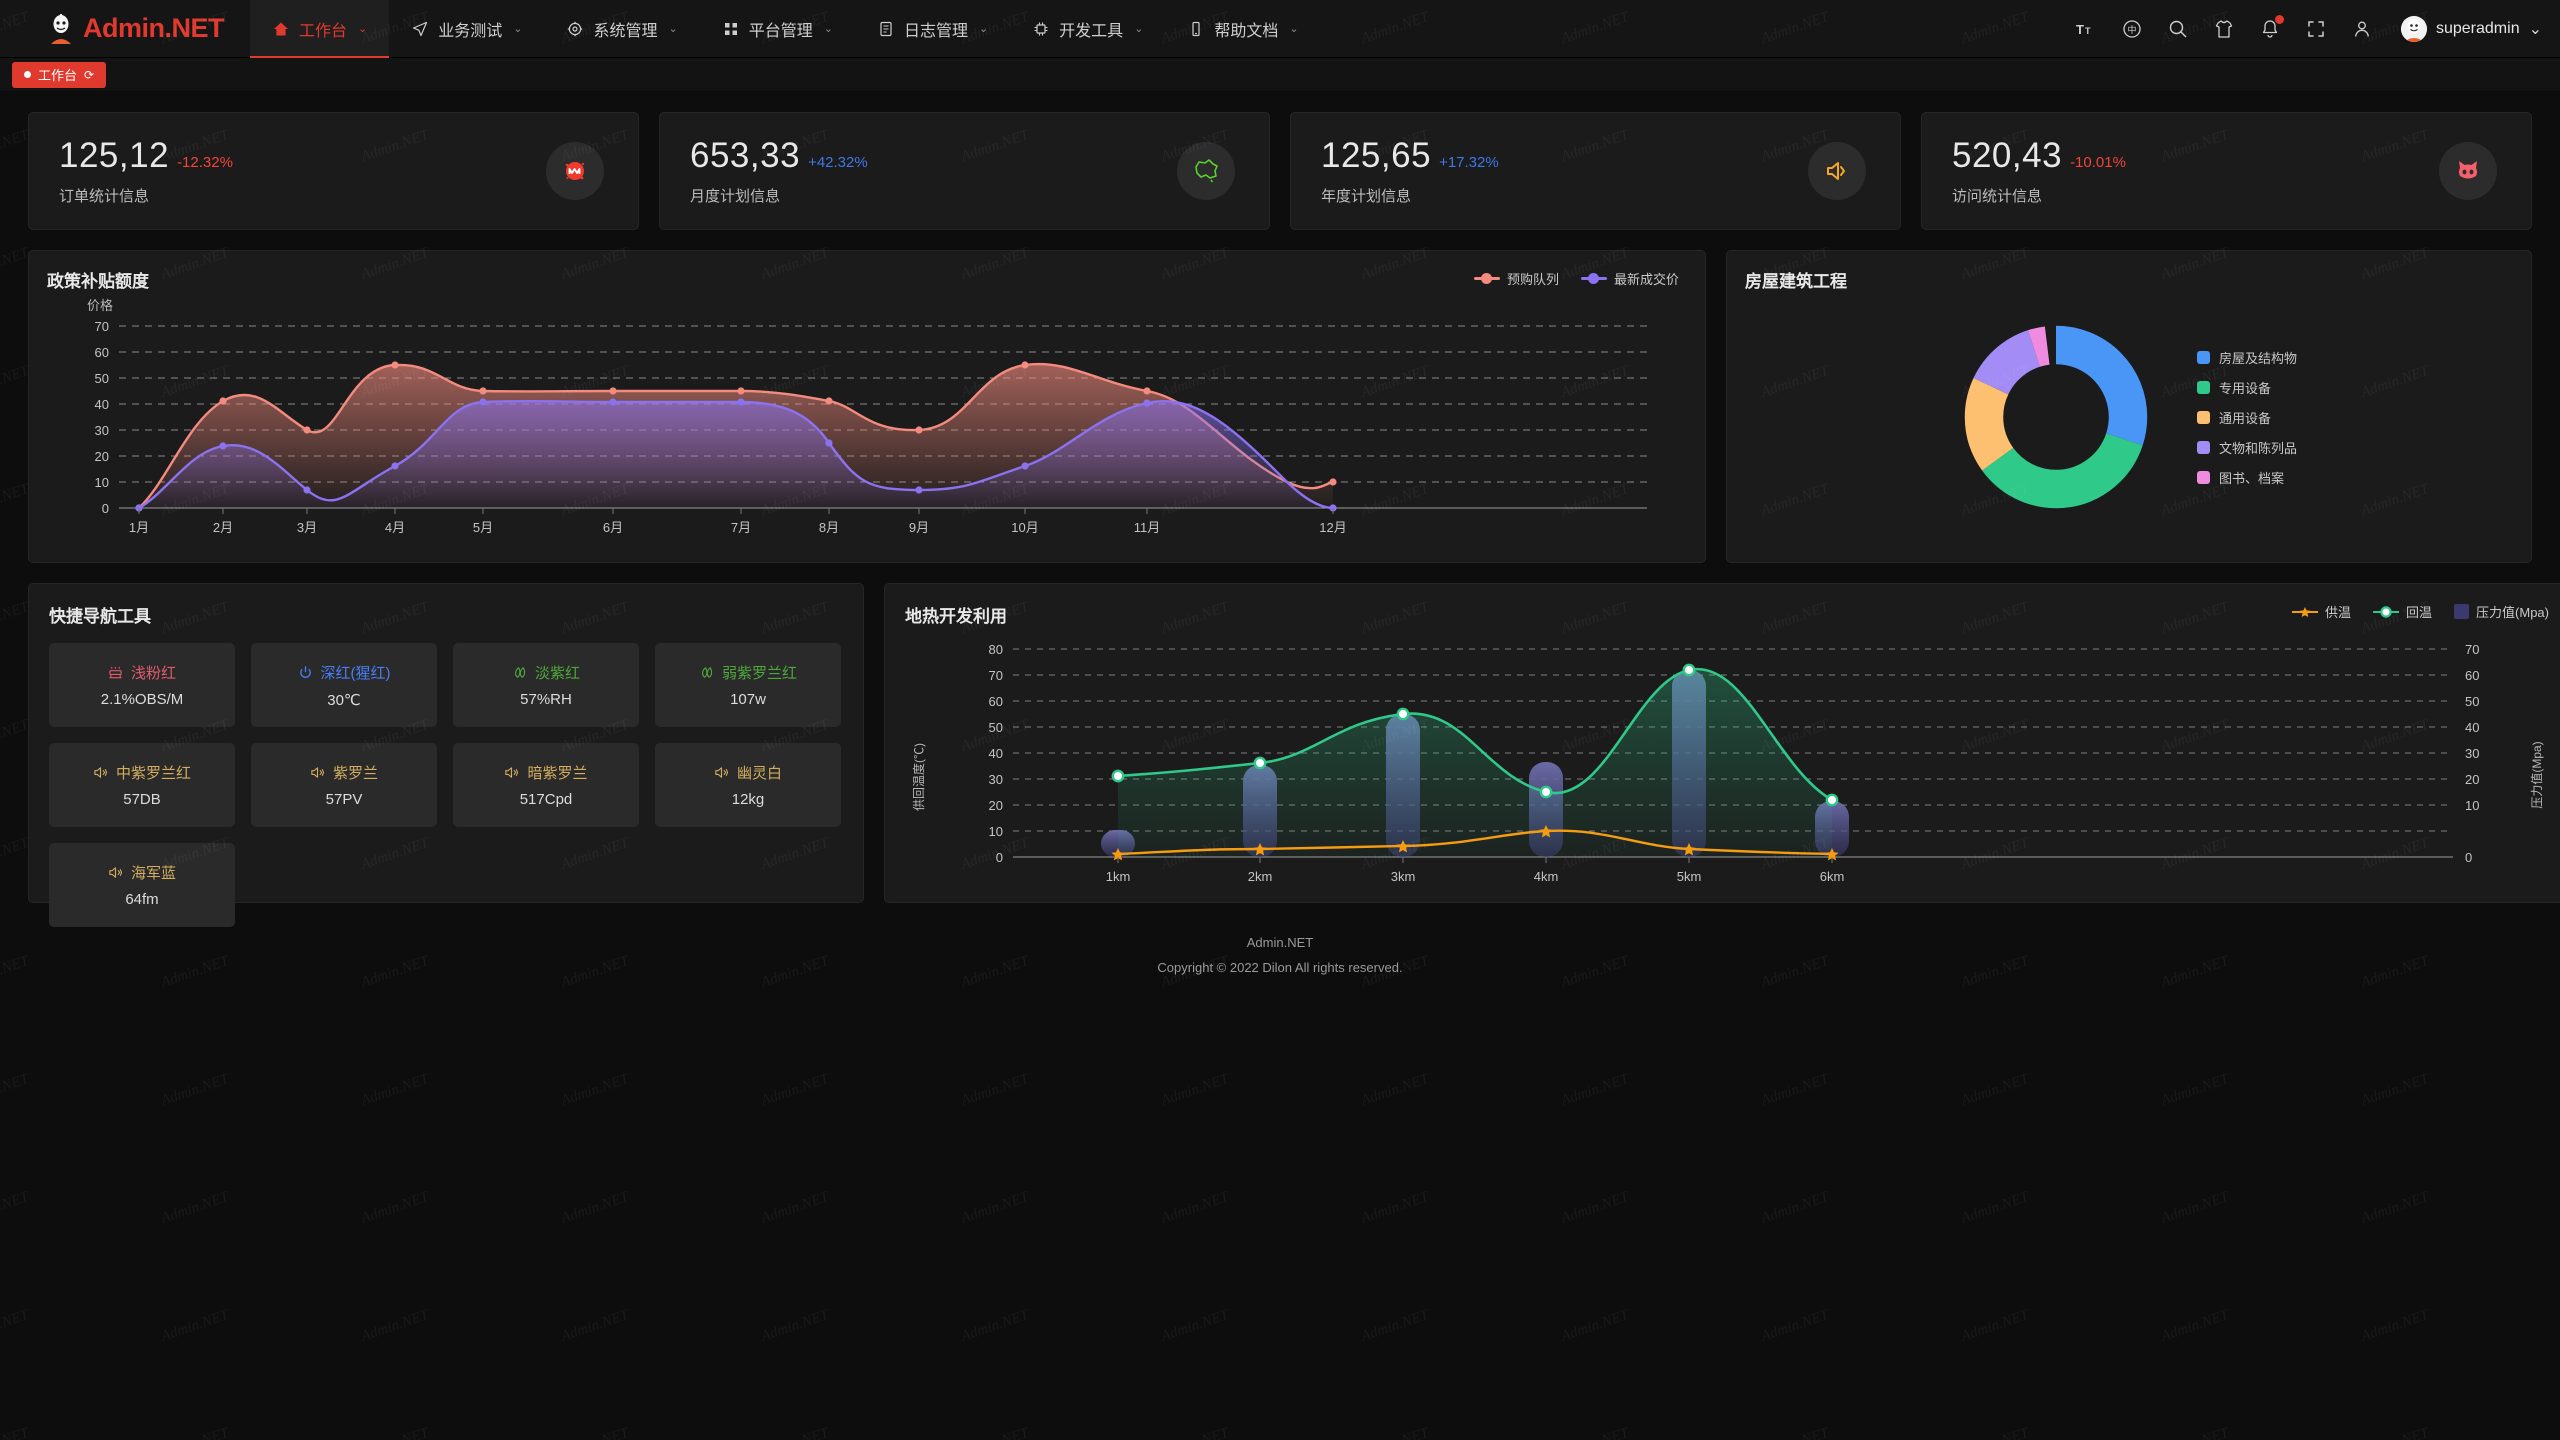 The image size is (2560, 1440). I want to click on legend-item-special-equipment: 专用设备, so click(2246, 387).